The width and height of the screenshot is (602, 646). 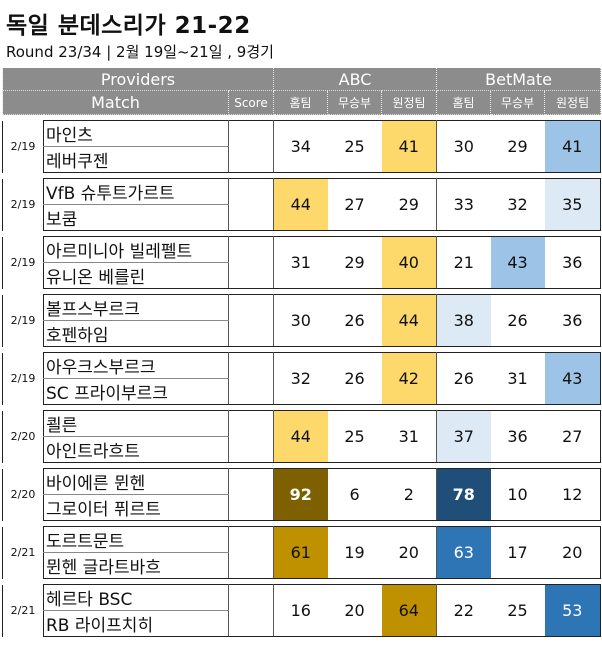 What do you see at coordinates (354, 262) in the screenshot?
I see `abc-draw-value: 29` at bounding box center [354, 262].